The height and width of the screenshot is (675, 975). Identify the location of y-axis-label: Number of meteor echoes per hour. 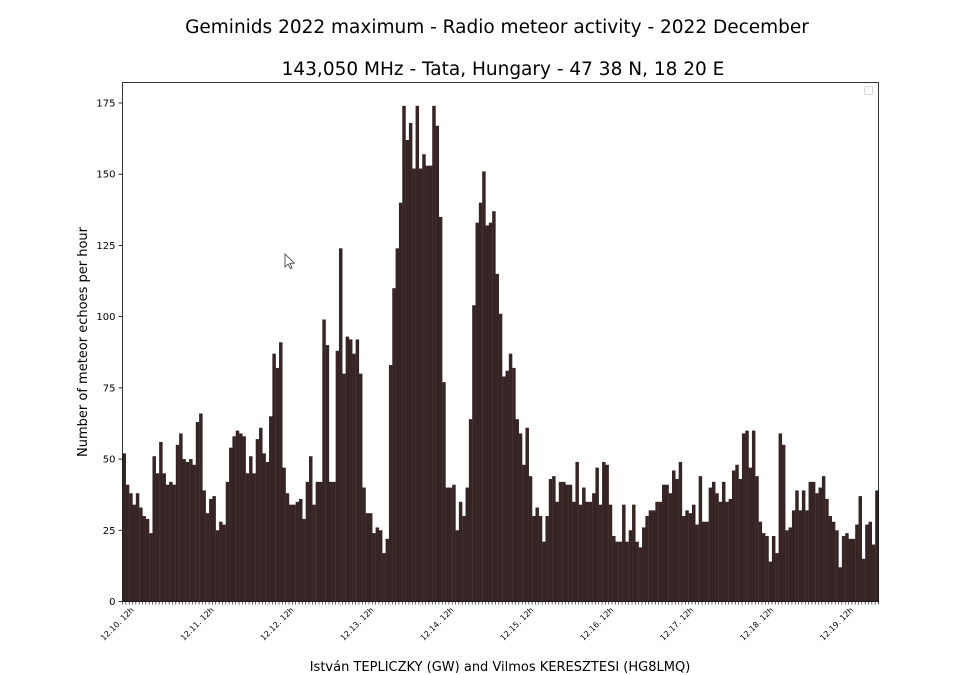
(83, 341).